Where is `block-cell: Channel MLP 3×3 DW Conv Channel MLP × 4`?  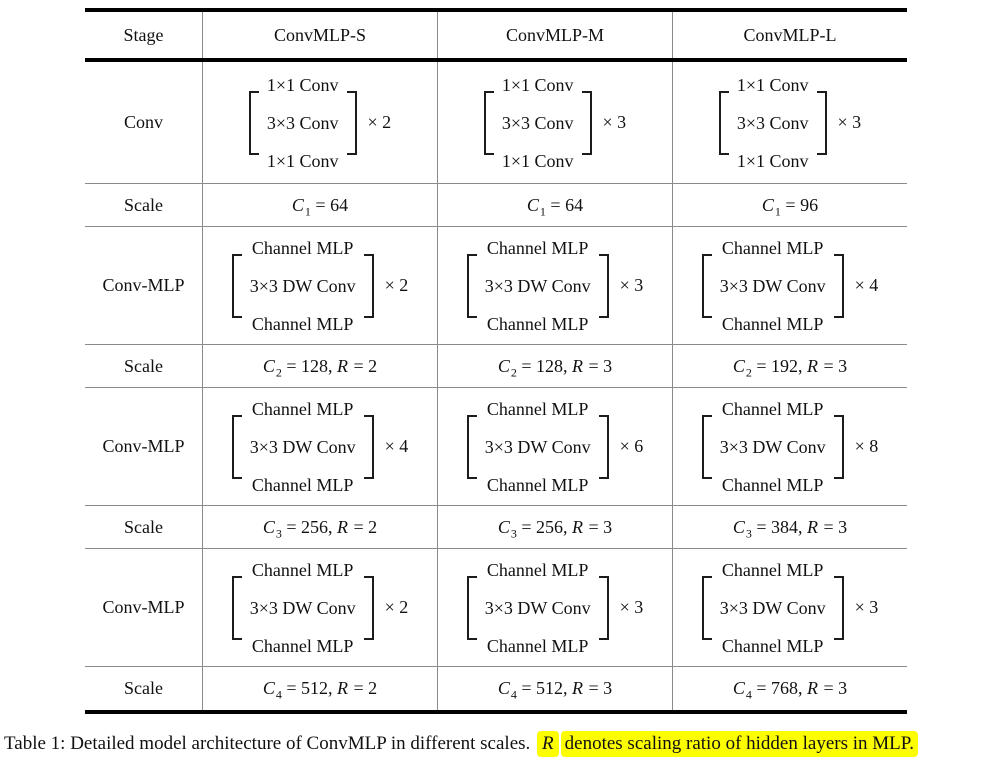
block-cell: Channel MLP 3×3 DW Conv Channel MLP × 4 is located at coordinates (319, 446).